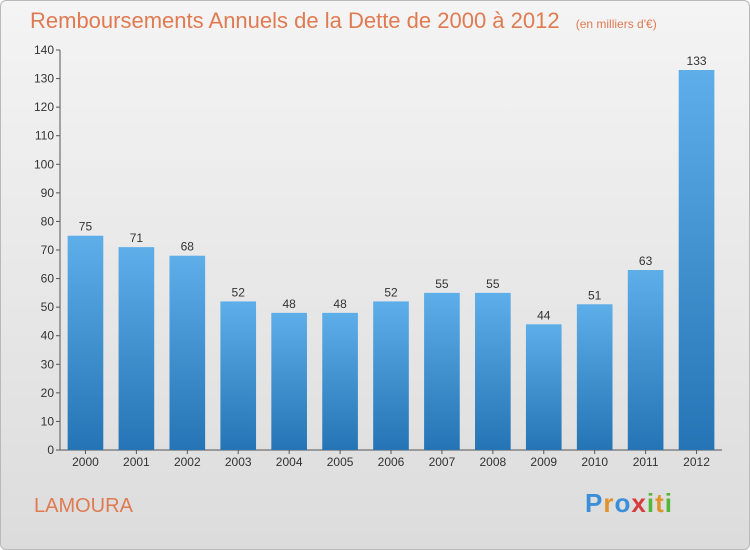 The height and width of the screenshot is (550, 750). I want to click on bar-value-label: 71, so click(137, 238).